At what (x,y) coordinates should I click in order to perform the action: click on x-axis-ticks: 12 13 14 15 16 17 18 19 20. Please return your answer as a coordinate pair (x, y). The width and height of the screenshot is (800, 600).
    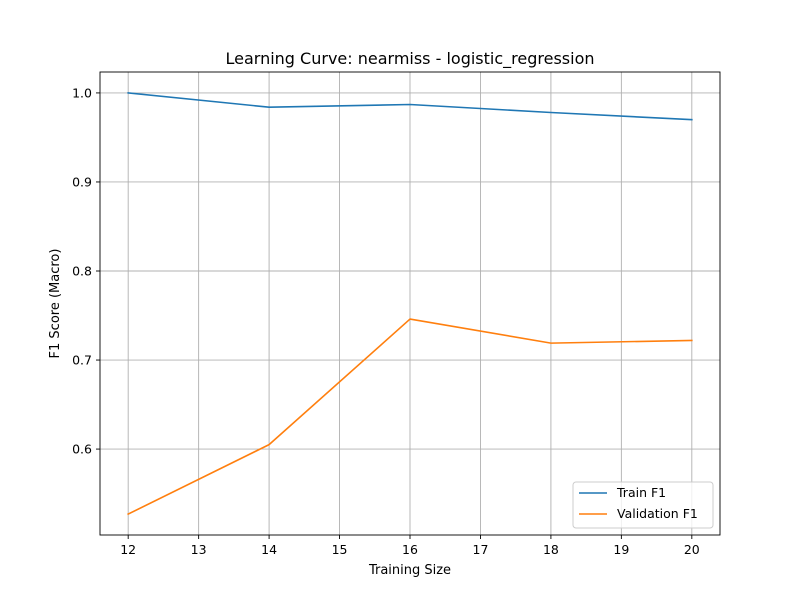
    Looking at the image, I should click on (410, 546).